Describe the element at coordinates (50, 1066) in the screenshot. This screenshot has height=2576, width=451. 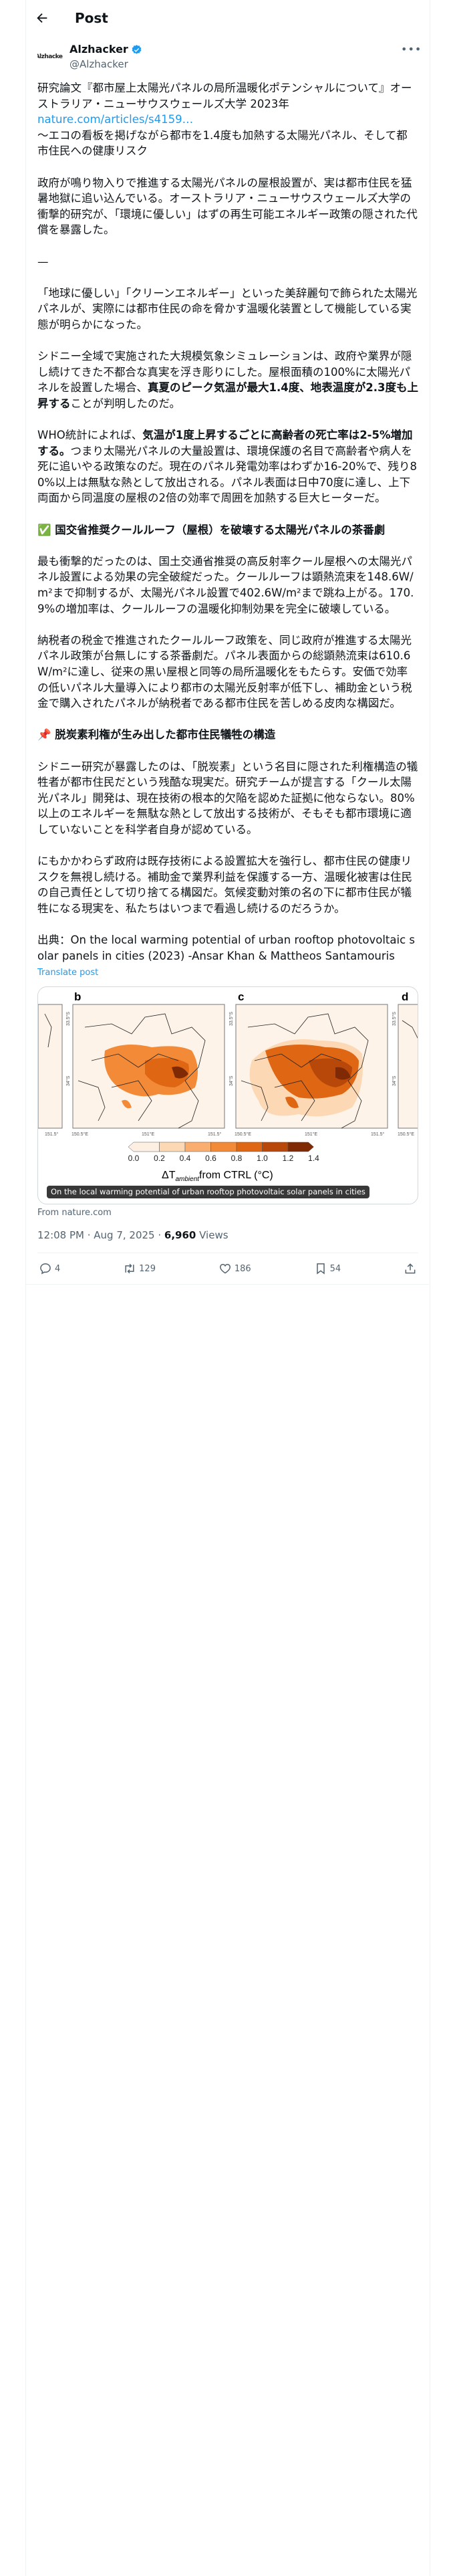
I see `map-panel-a` at that location.